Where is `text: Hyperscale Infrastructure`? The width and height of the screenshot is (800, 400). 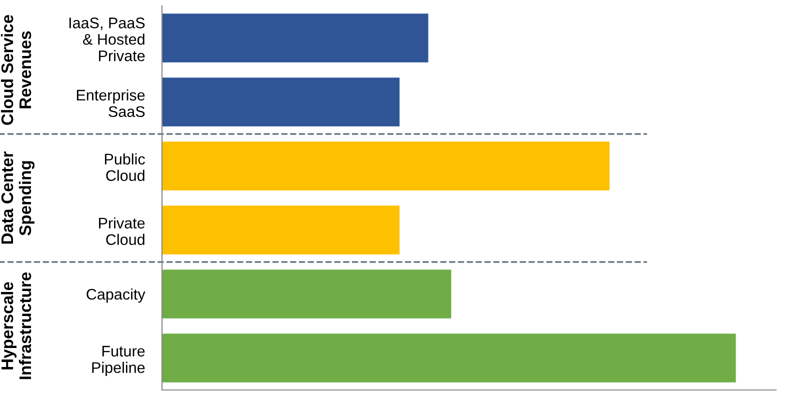 text: Hyperscale Infrastructure is located at coordinates (16, 326).